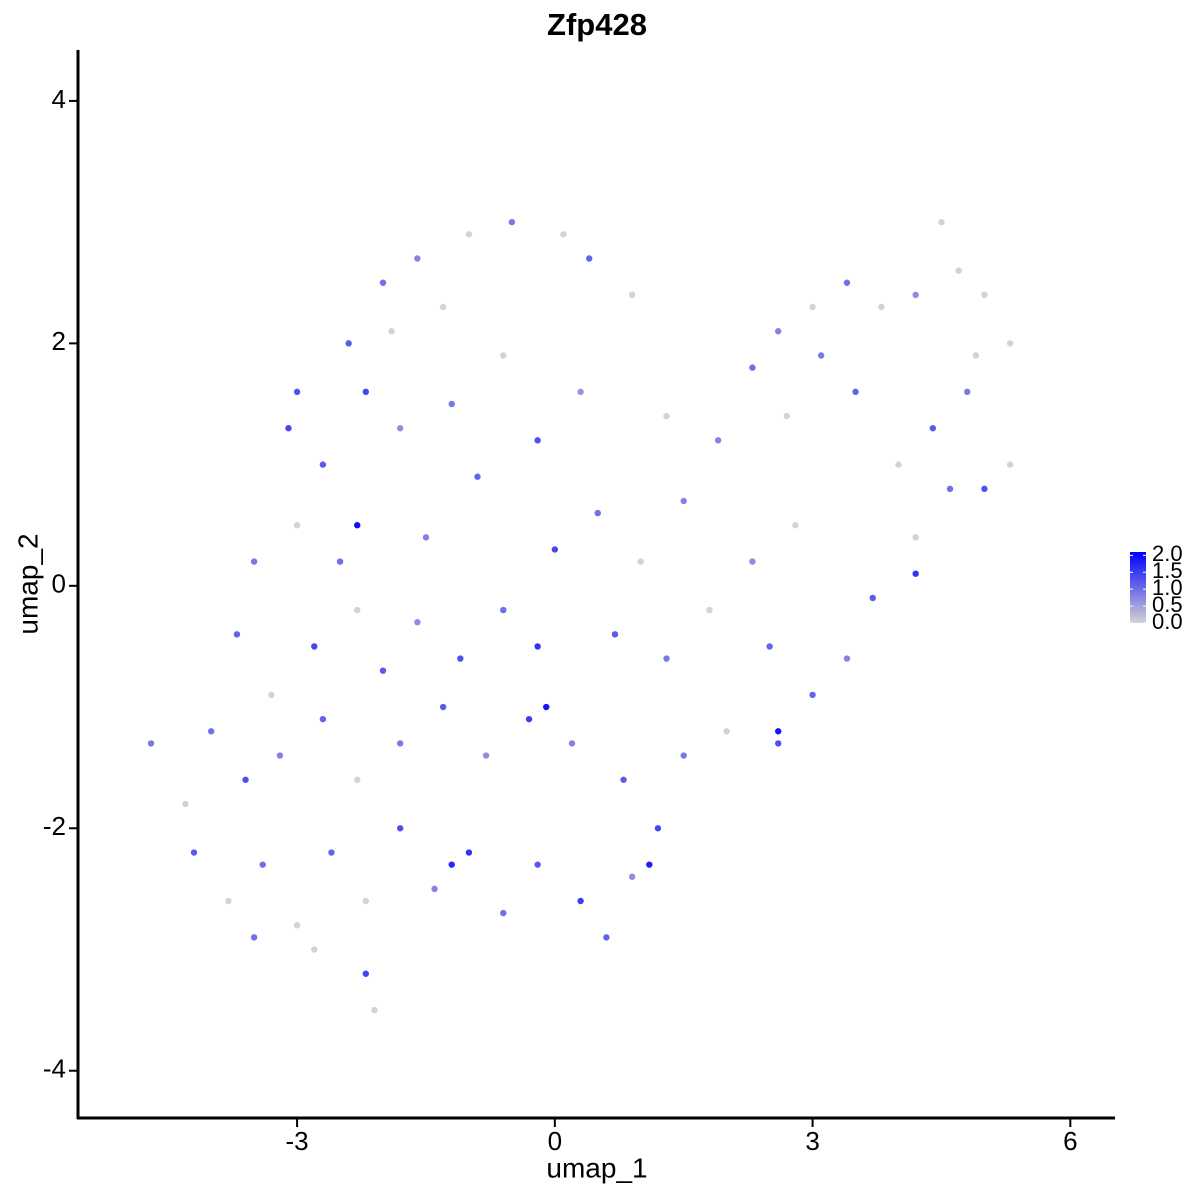  What do you see at coordinates (1167, 604) in the screenshot?
I see `colorbar-label: 0.5` at bounding box center [1167, 604].